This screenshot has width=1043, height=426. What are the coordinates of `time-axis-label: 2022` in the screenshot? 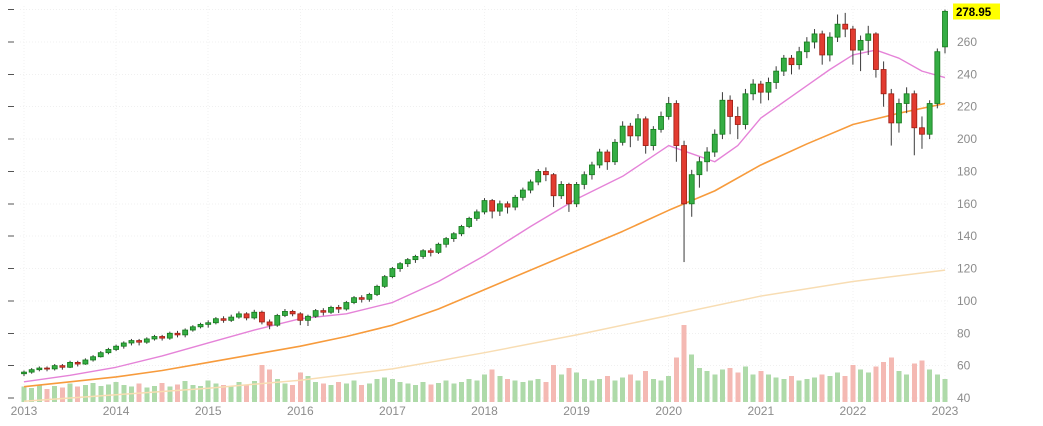 It's located at (853, 411).